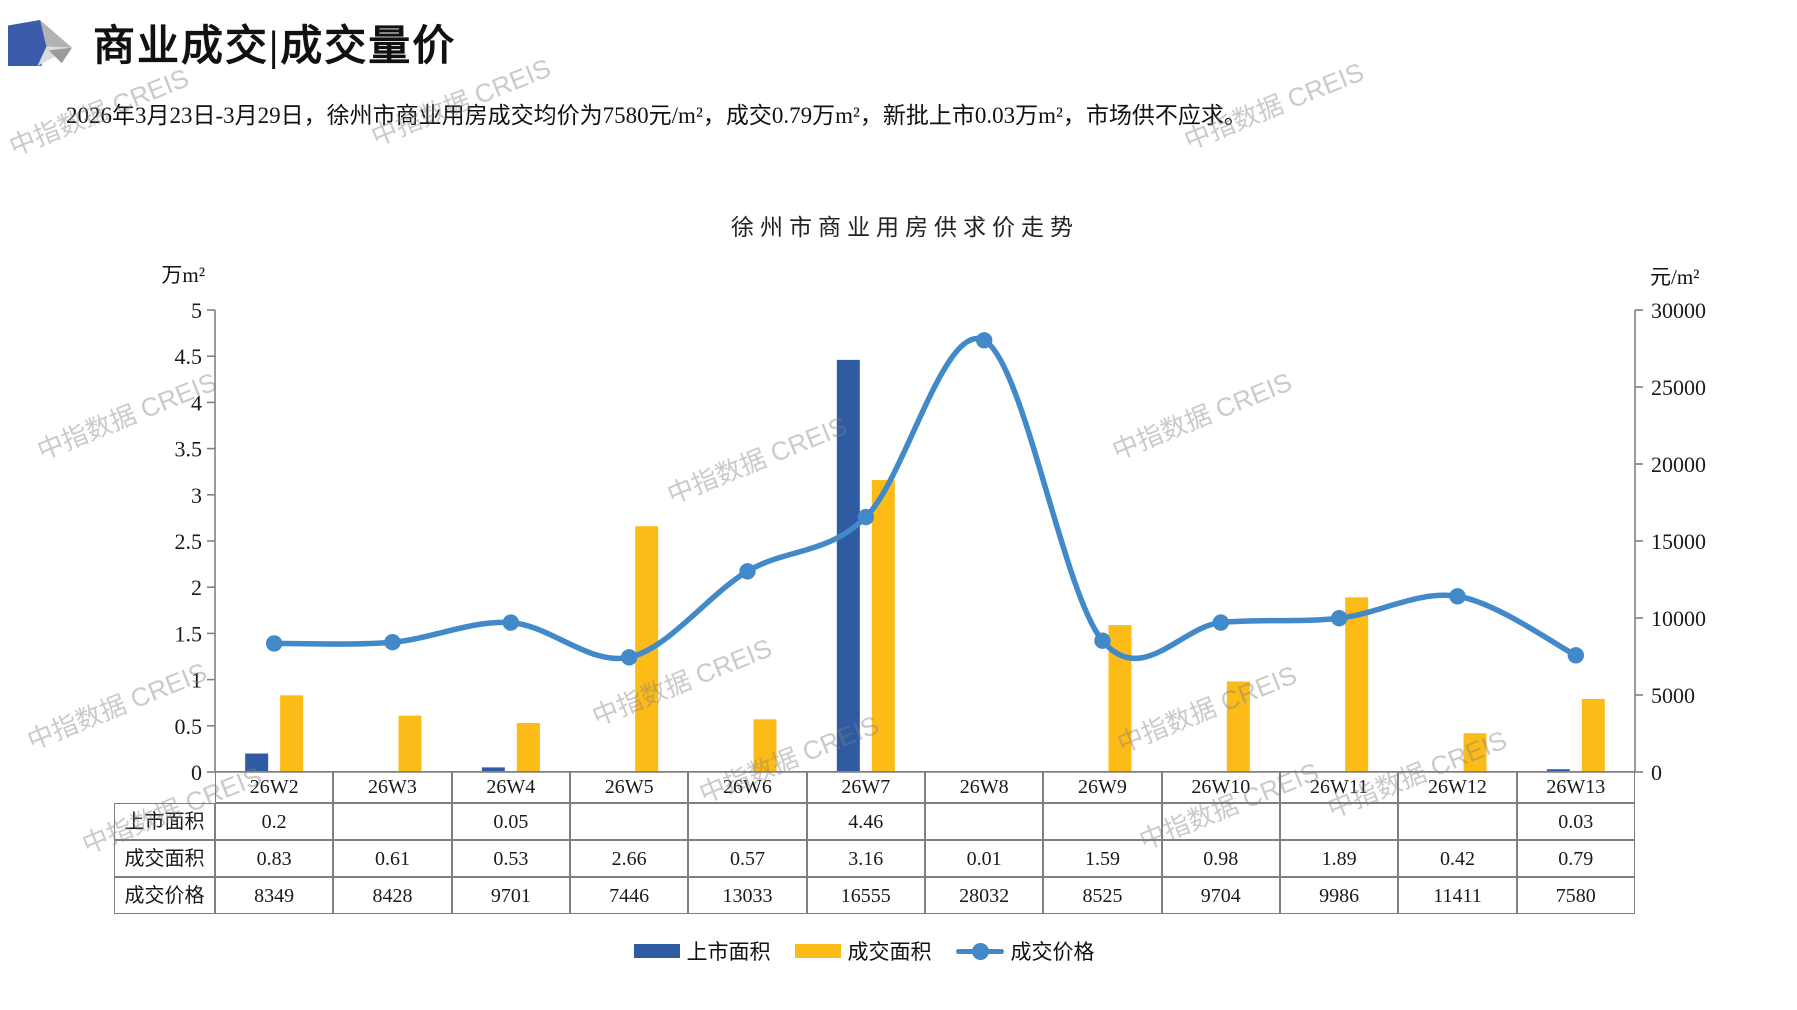 This screenshot has height=1010, width=1797. I want to click on left-axis-tick-label: 4.5, so click(189, 356).